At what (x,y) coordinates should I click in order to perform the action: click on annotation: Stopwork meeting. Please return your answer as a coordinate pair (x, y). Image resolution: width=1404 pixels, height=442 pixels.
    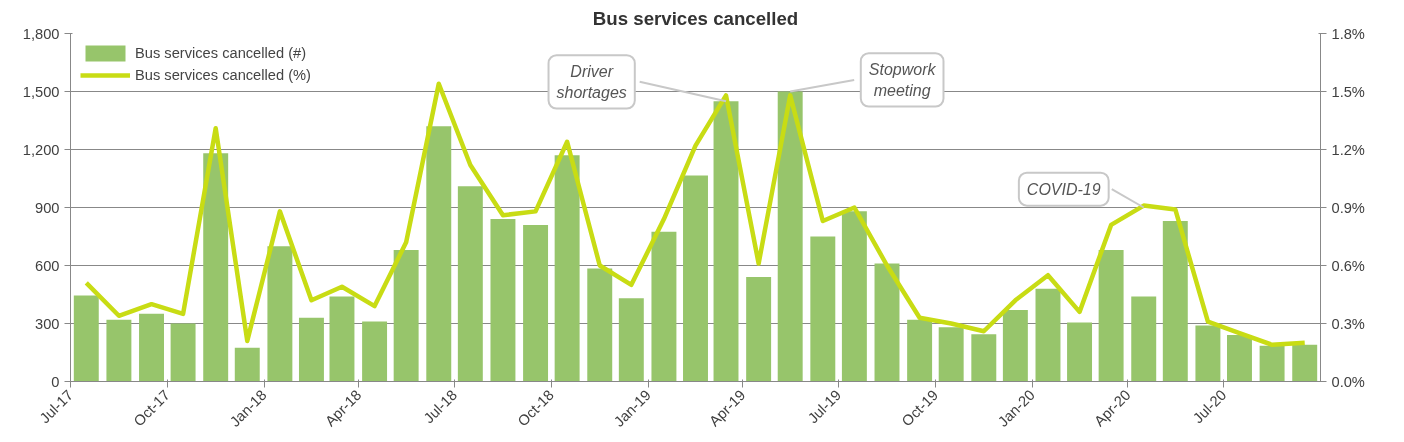
    Looking at the image, I should click on (902, 80).